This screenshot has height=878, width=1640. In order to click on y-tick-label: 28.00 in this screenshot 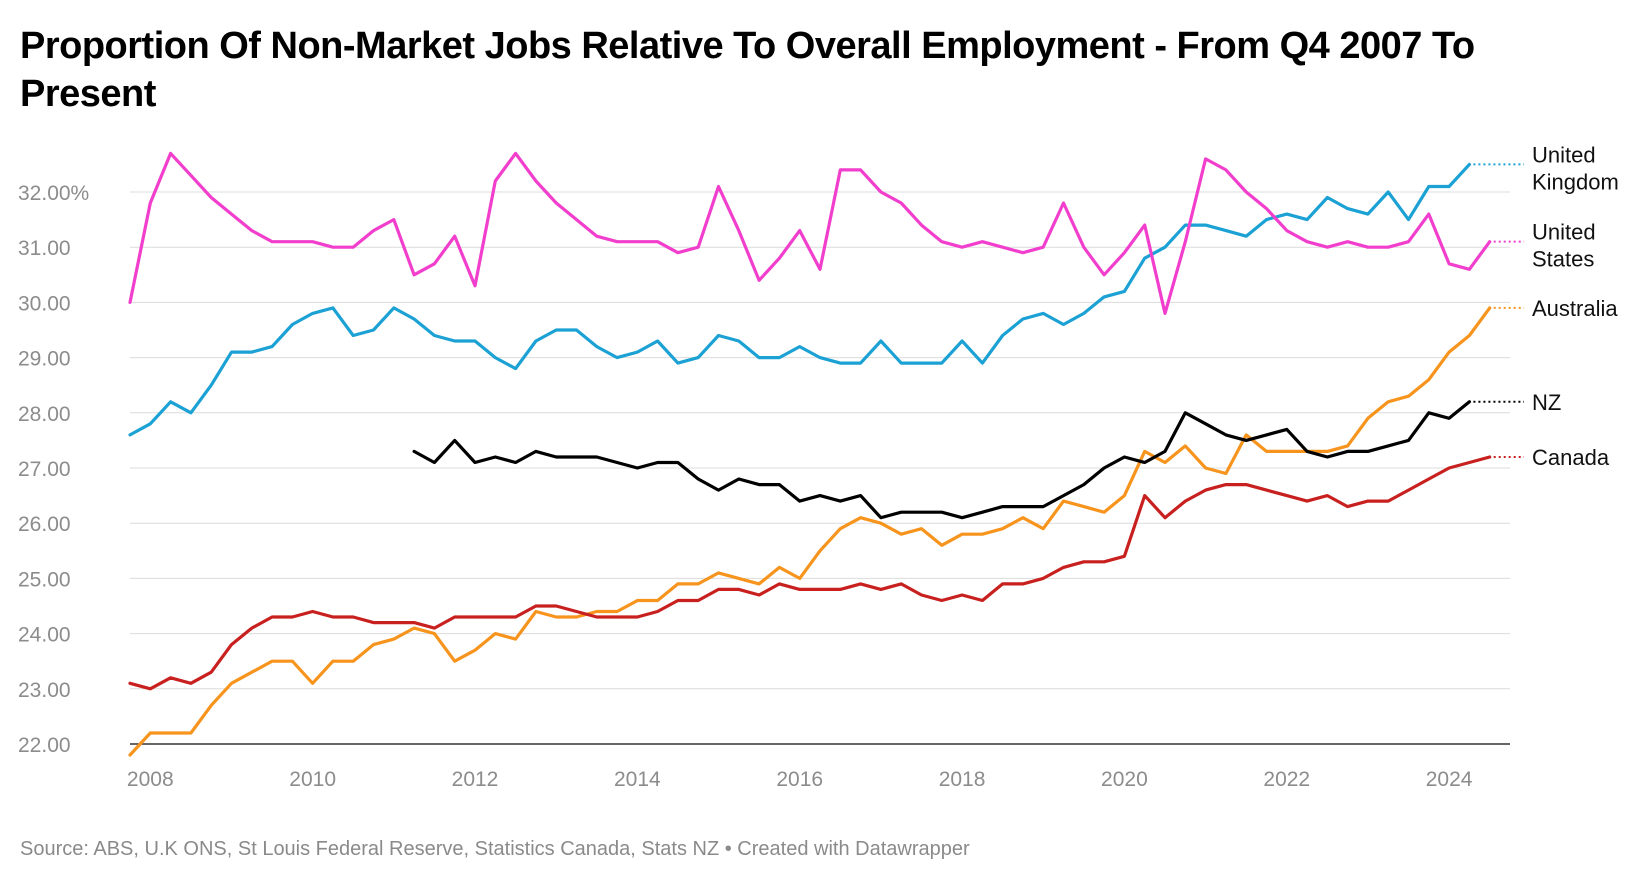, I will do `click(44, 414)`.